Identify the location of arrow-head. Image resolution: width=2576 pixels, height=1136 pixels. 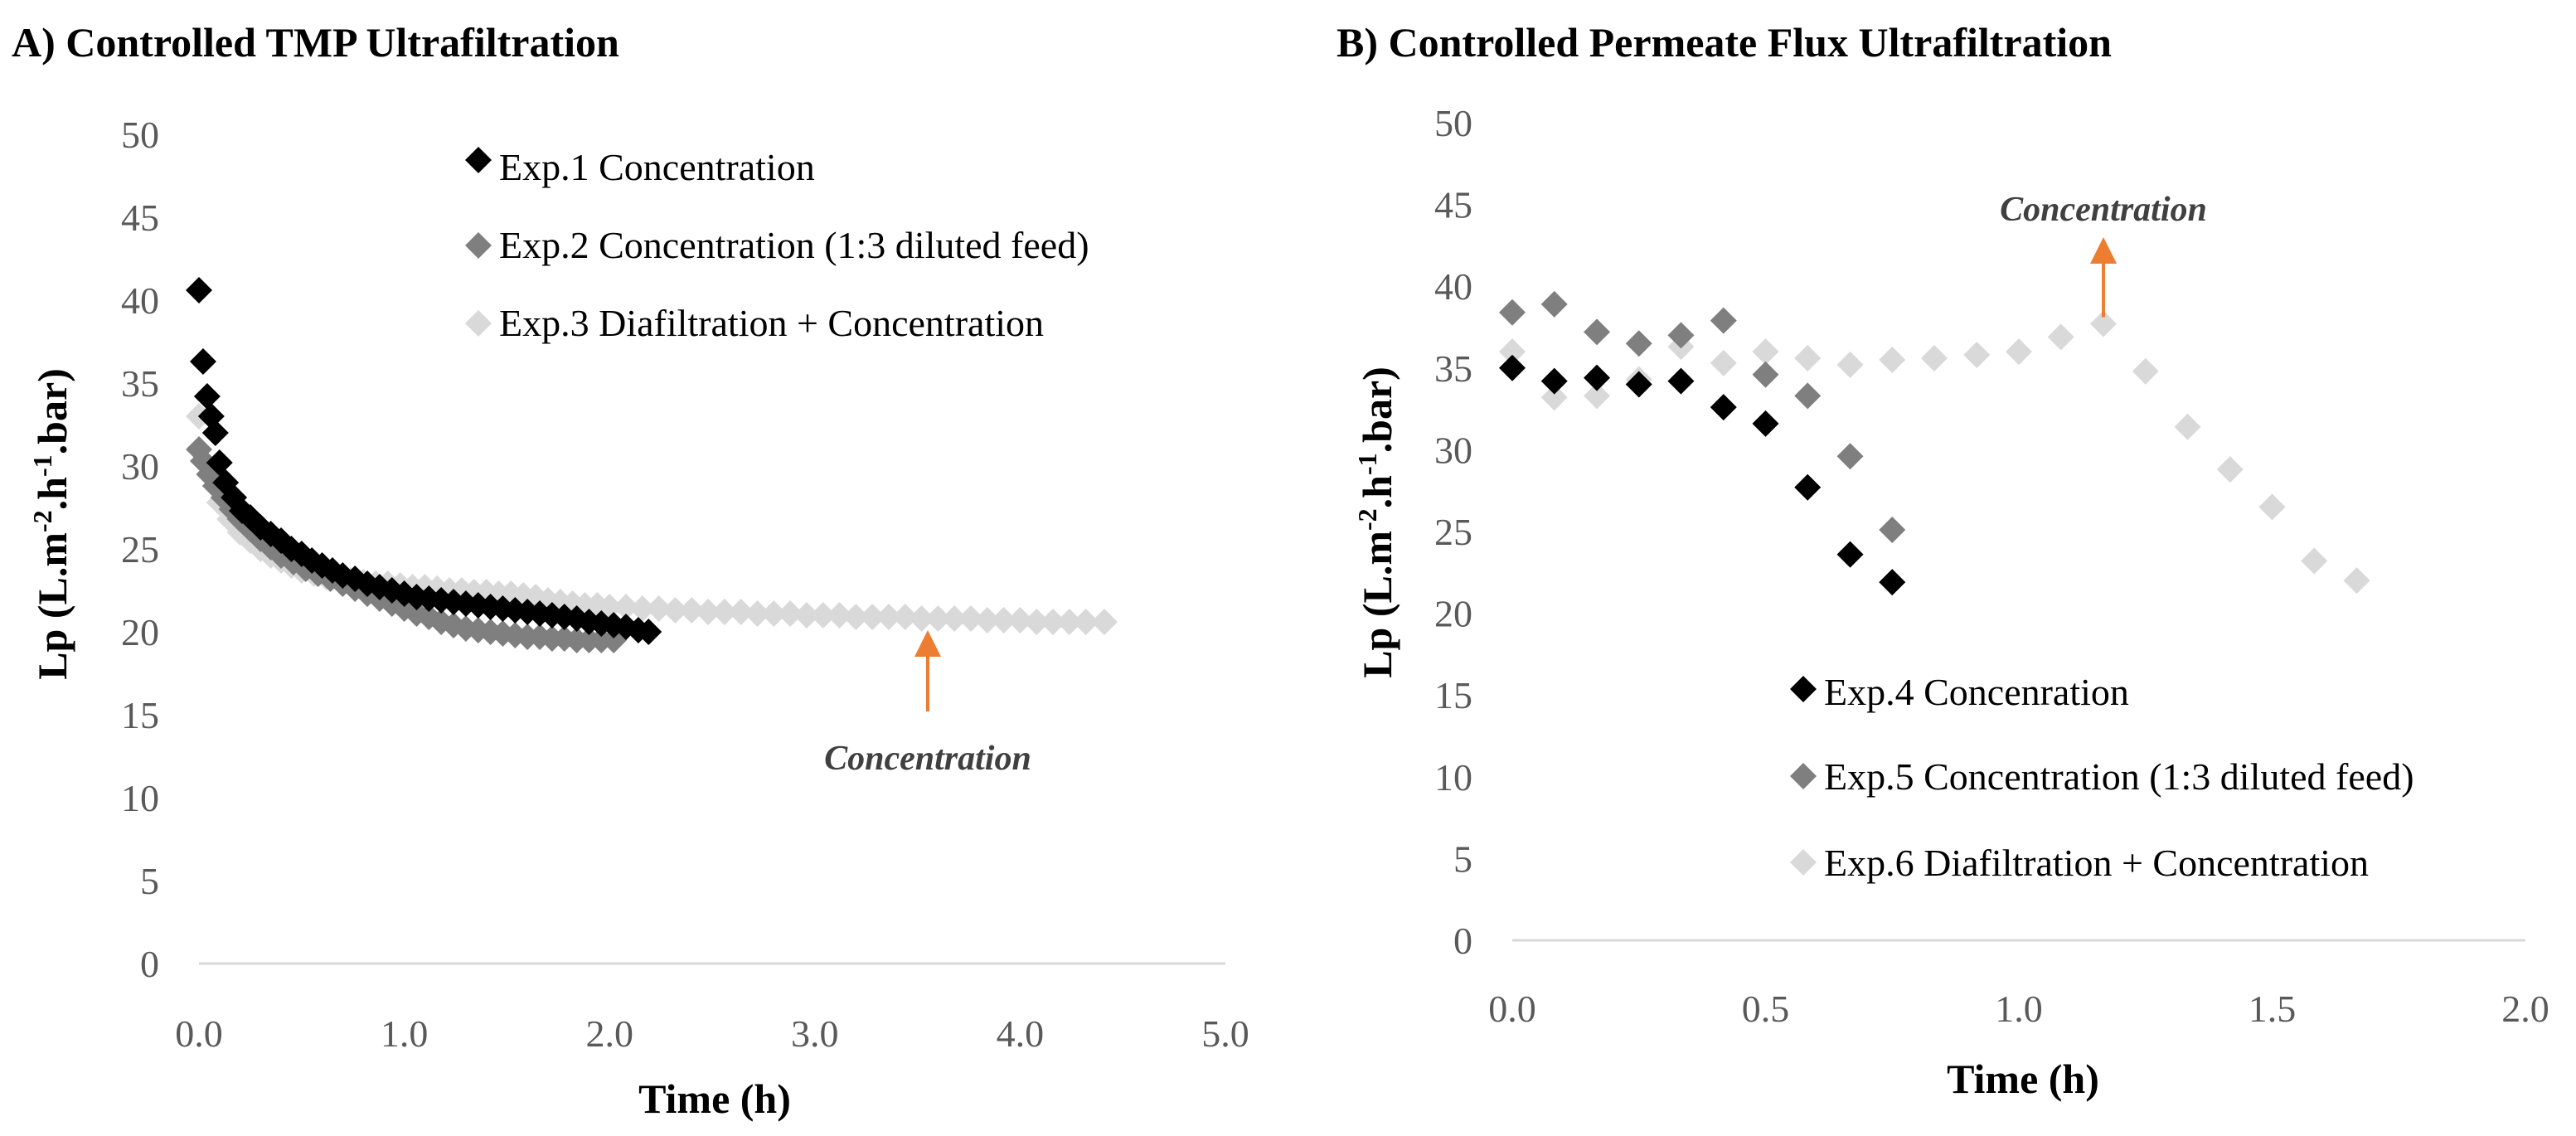
(927, 643).